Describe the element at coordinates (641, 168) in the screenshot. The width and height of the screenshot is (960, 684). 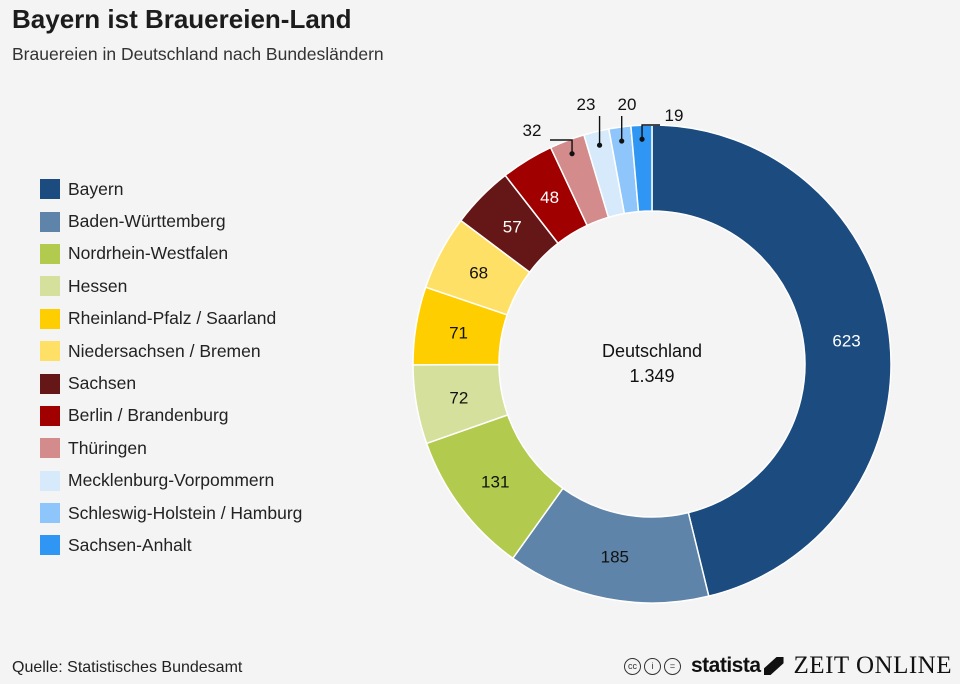
I see `donut-slice` at that location.